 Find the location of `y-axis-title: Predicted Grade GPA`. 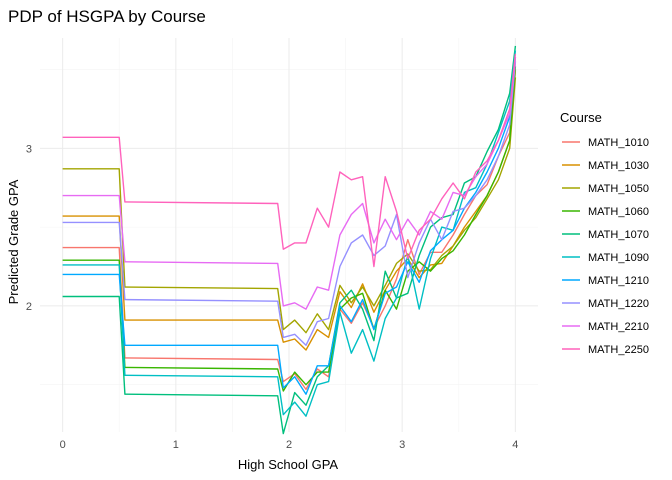

y-axis-title: Predicted Grade GPA is located at coordinates (13, 241).